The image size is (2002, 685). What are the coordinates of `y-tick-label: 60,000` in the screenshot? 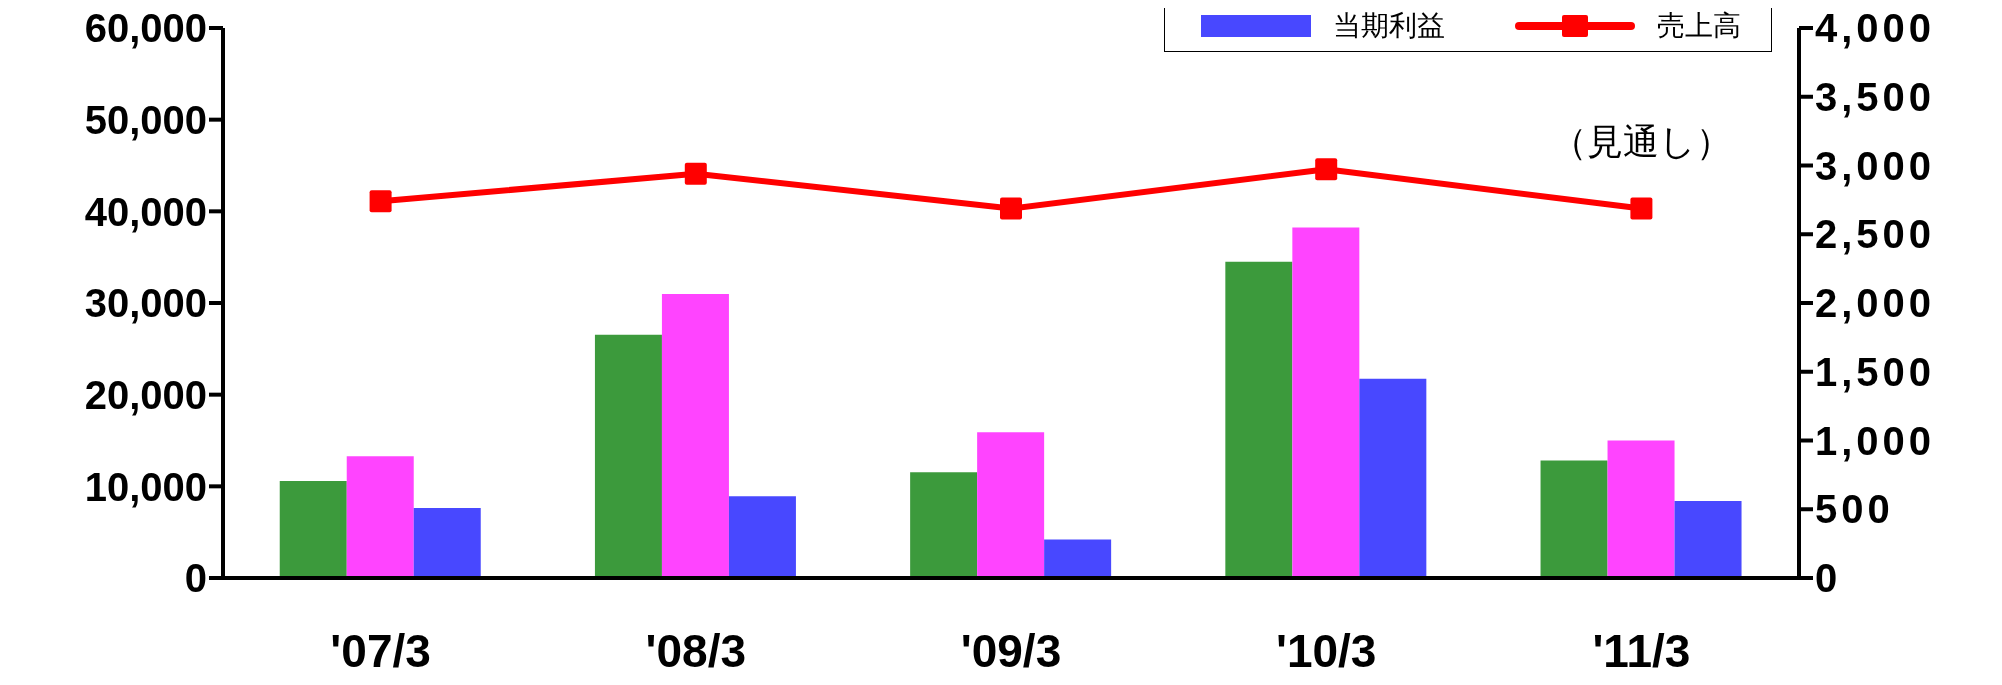 It's located at (145, 28).